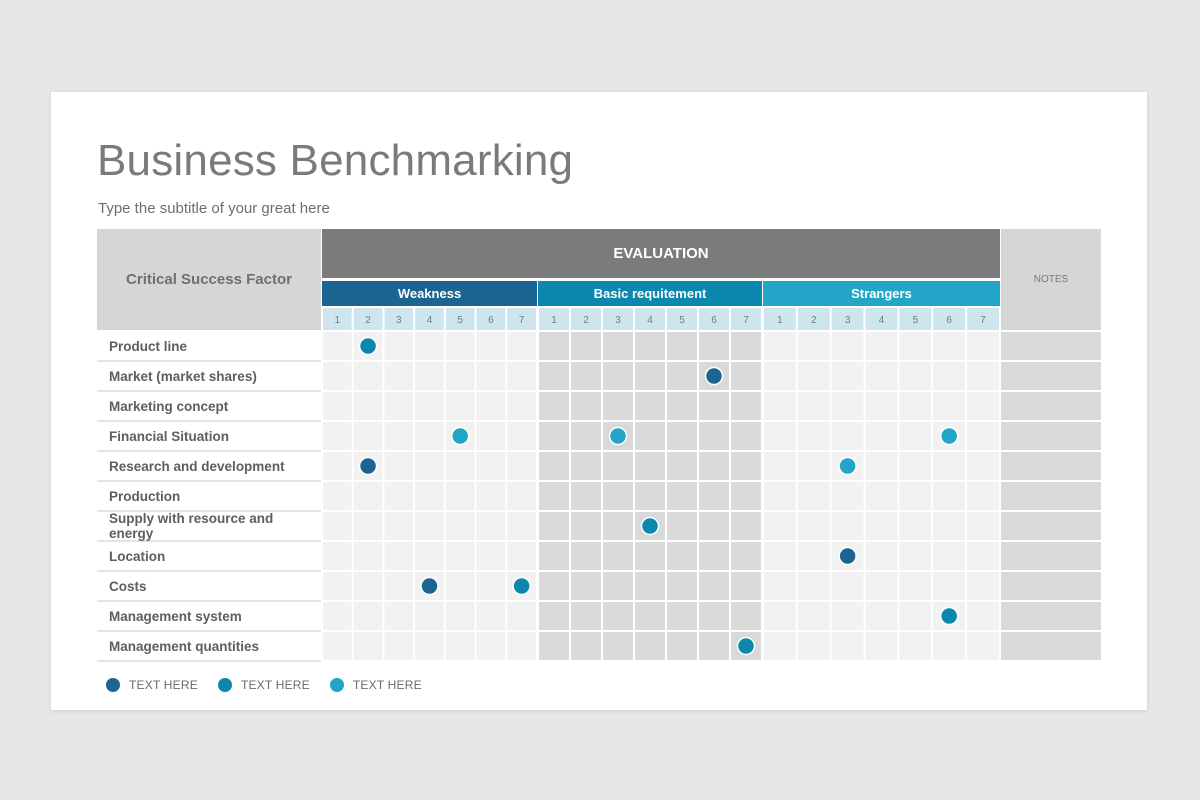 The height and width of the screenshot is (800, 1200). What do you see at coordinates (399, 320) in the screenshot?
I see `scale-label: 3` at bounding box center [399, 320].